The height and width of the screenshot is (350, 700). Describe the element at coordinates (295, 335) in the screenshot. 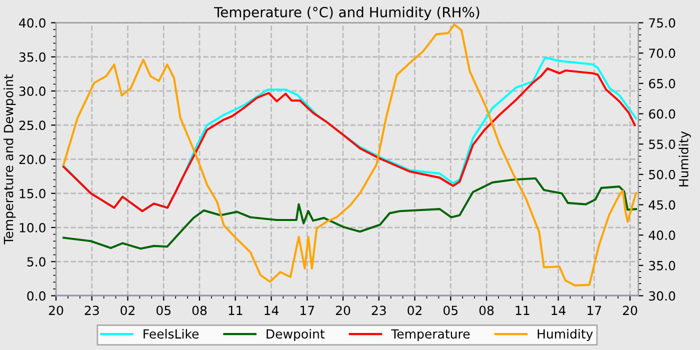

I see `legend-label: Dewpoint` at that location.